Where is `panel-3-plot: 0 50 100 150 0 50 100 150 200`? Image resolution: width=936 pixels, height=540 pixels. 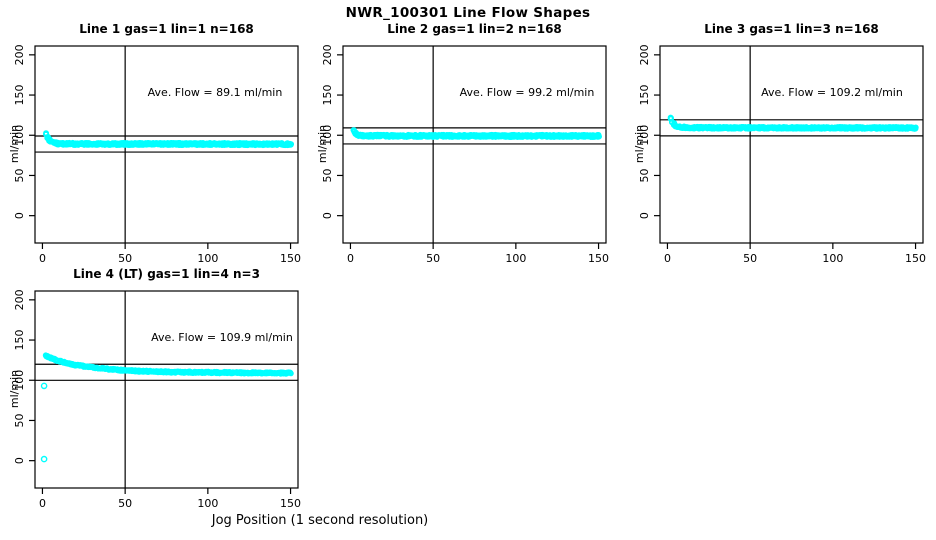
panel-3-plot: 0 50 100 150 0 50 100 150 200 is located at coordinates (782, 154).